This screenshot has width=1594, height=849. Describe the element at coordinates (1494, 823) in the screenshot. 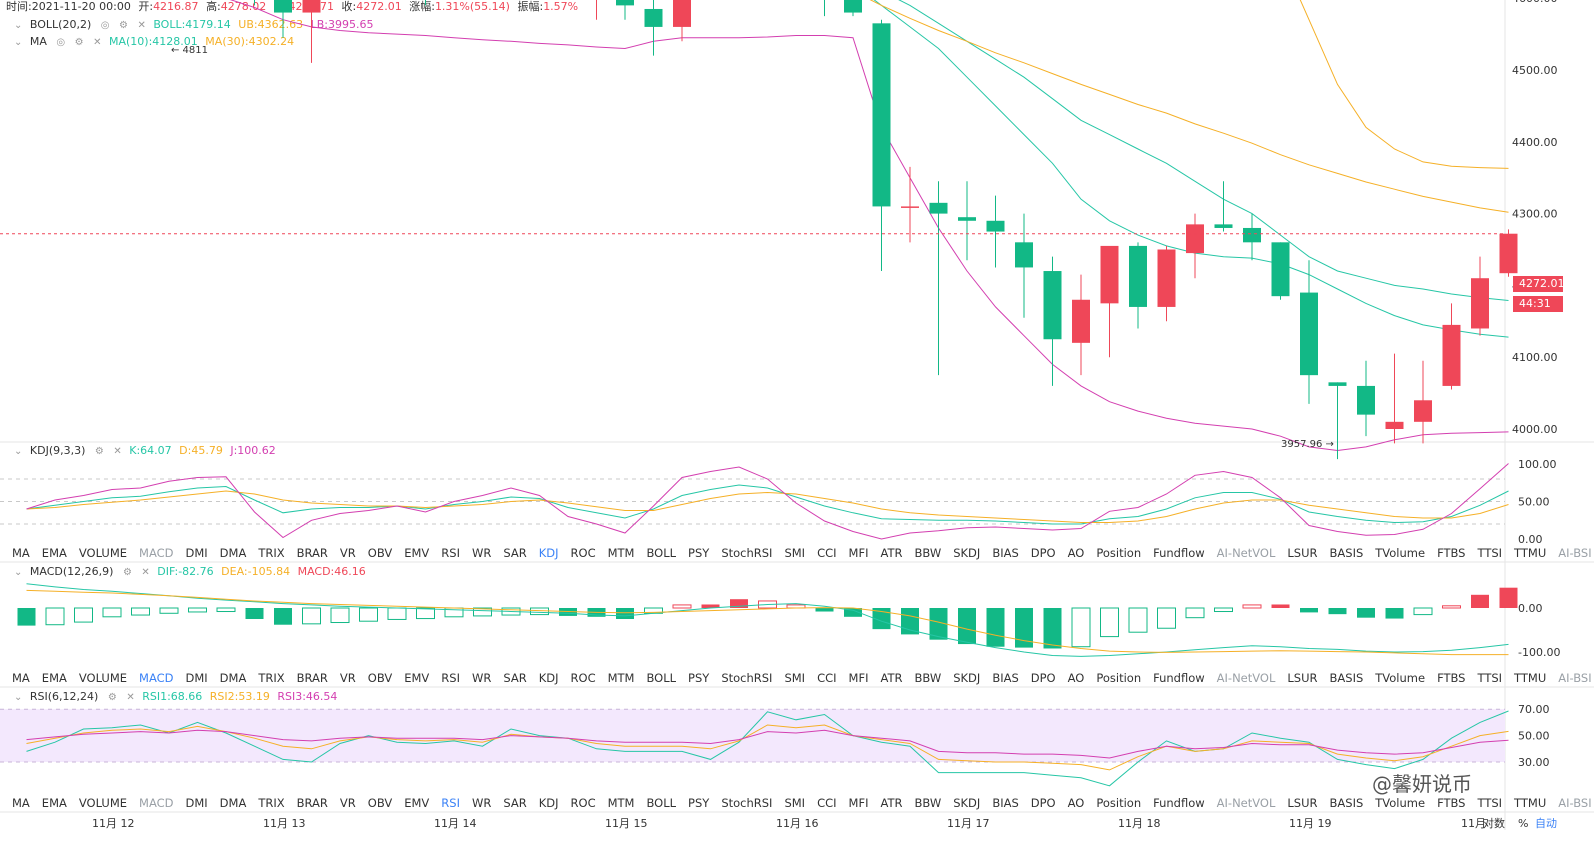

I see `log-scale-toggle: 对数` at that location.